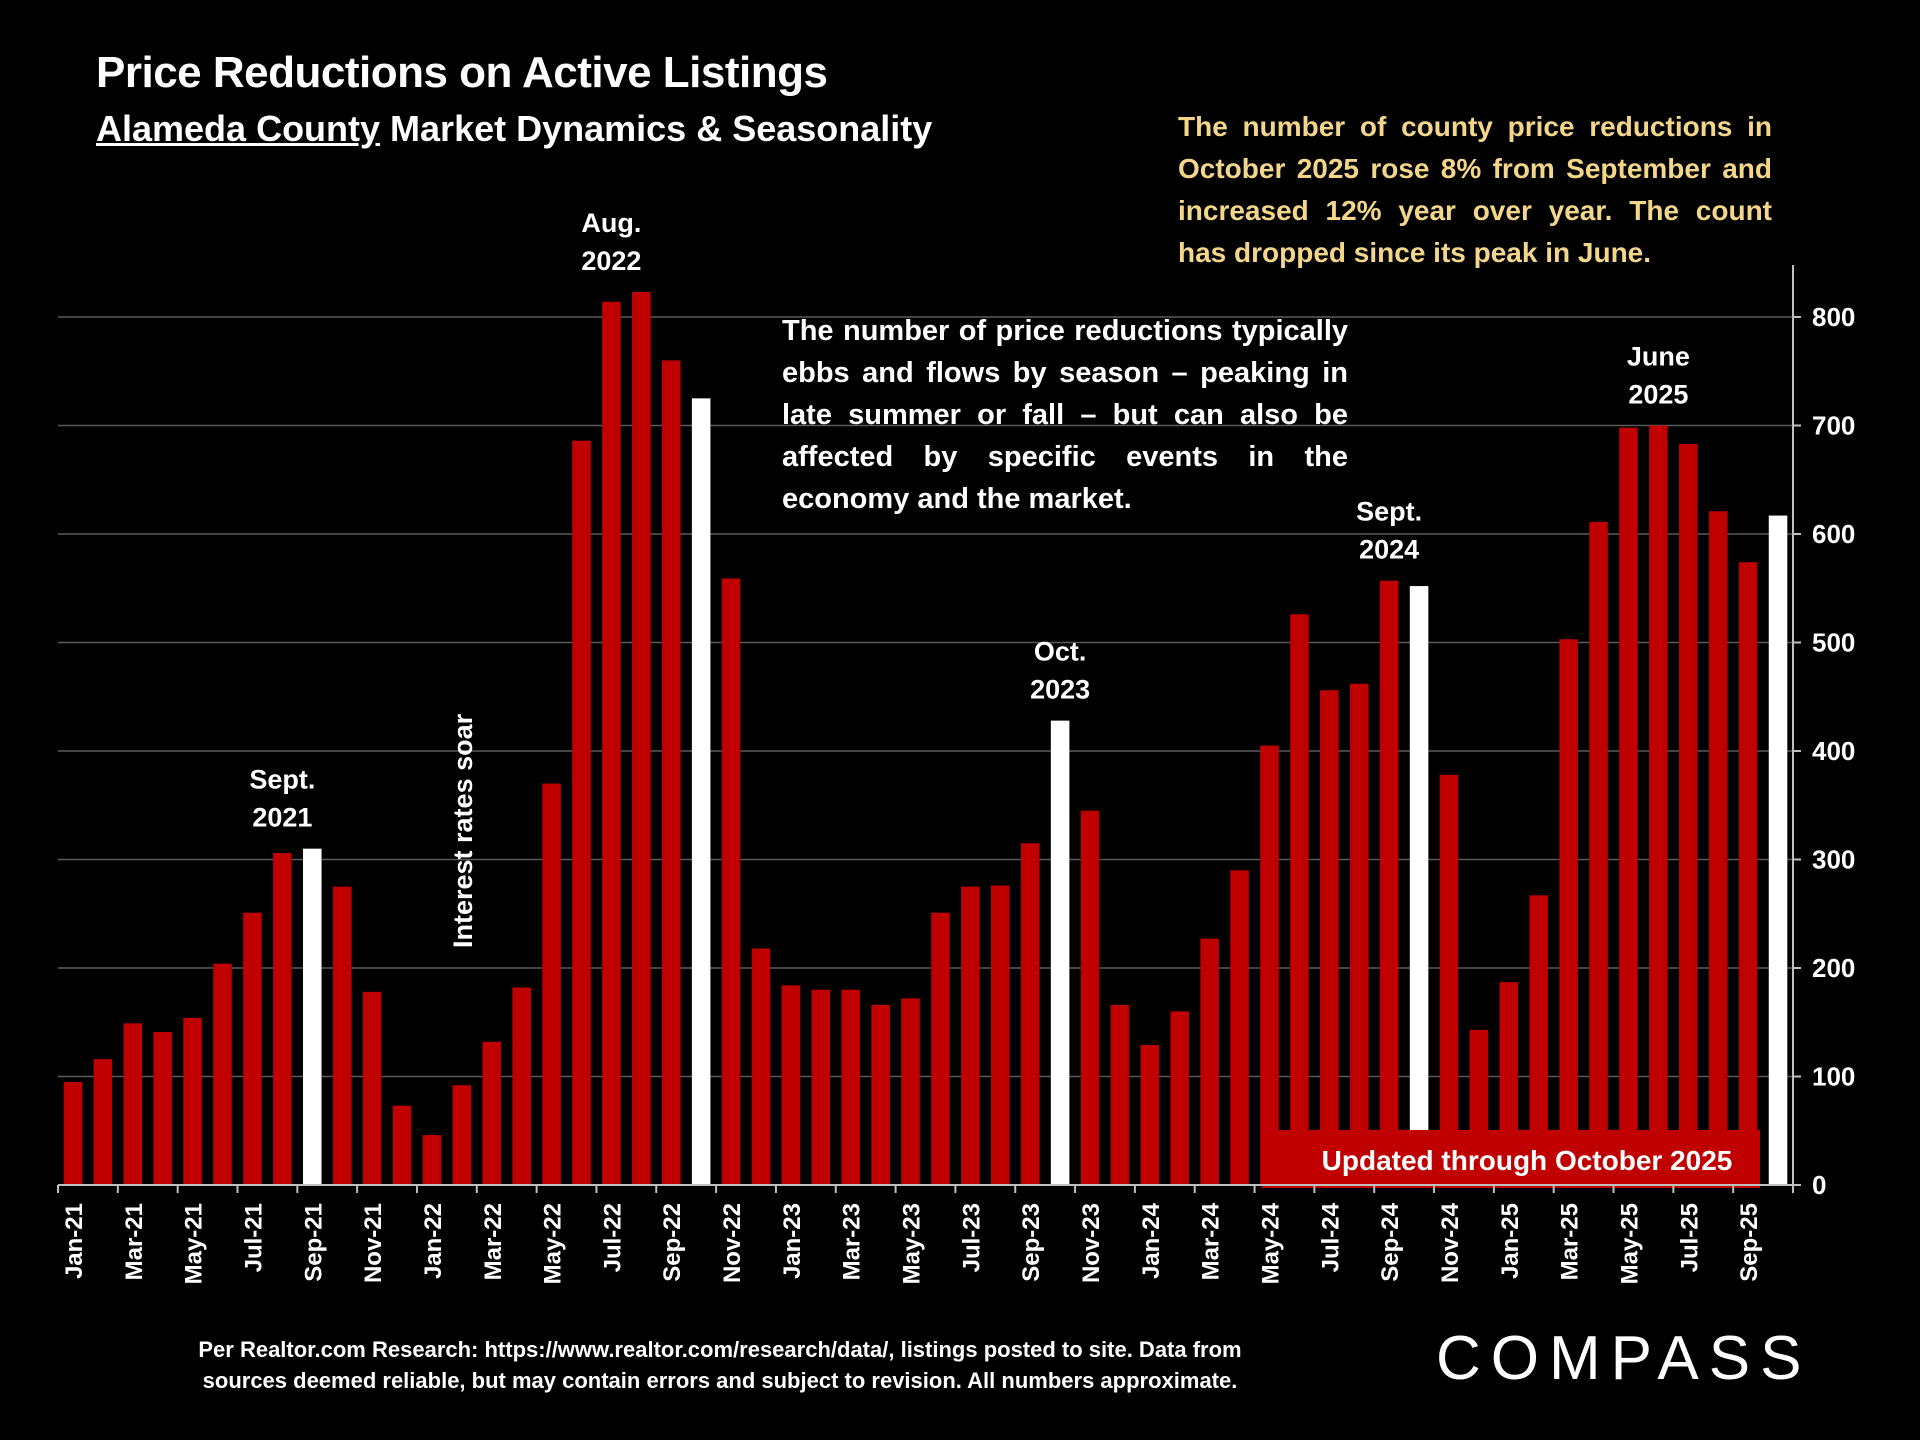 The width and height of the screenshot is (1920, 1440). I want to click on updated-banner-text: Updated through October 2025, so click(1527, 1160).